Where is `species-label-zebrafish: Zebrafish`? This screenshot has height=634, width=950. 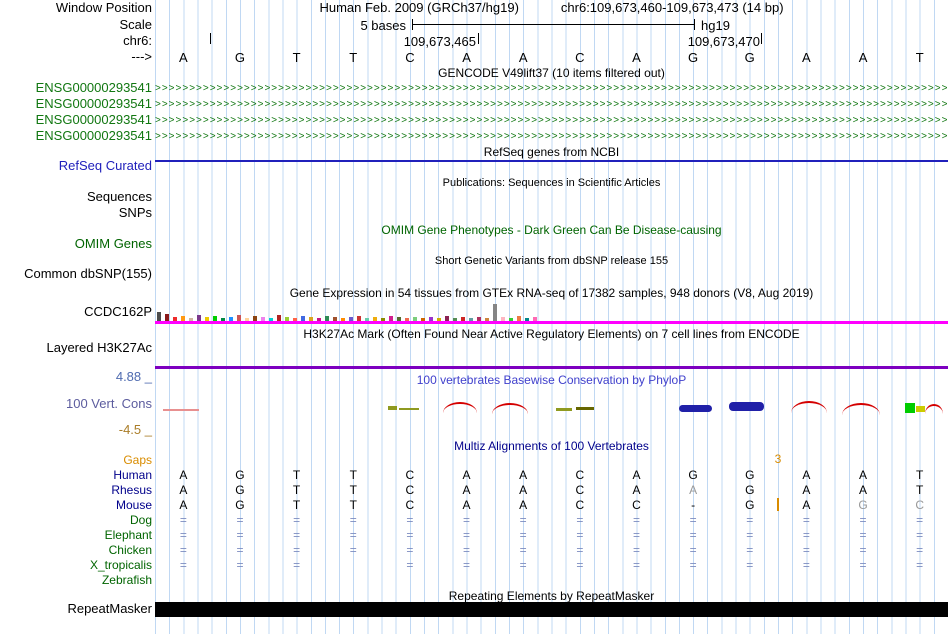 species-label-zebrafish: Zebrafish is located at coordinates (126, 580).